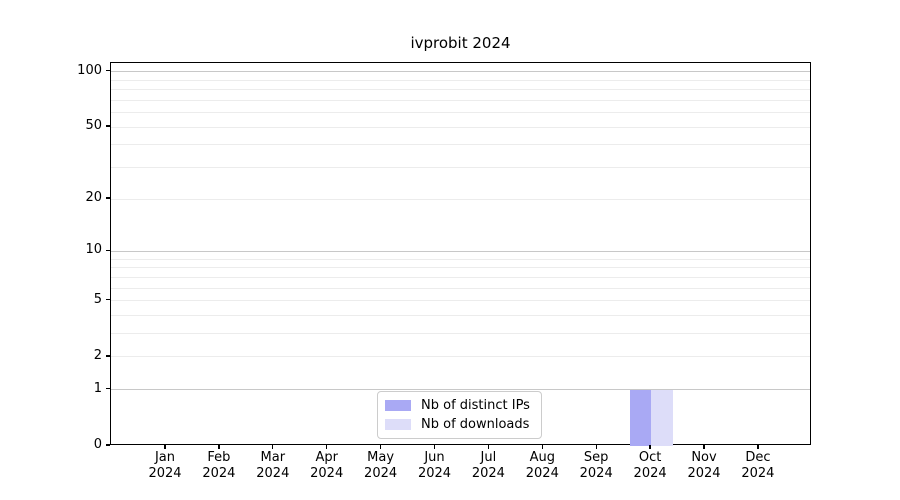 The width and height of the screenshot is (900, 500). Describe the element at coordinates (475, 405) in the screenshot. I see `legend-label: Nb of distinct IPs` at that location.